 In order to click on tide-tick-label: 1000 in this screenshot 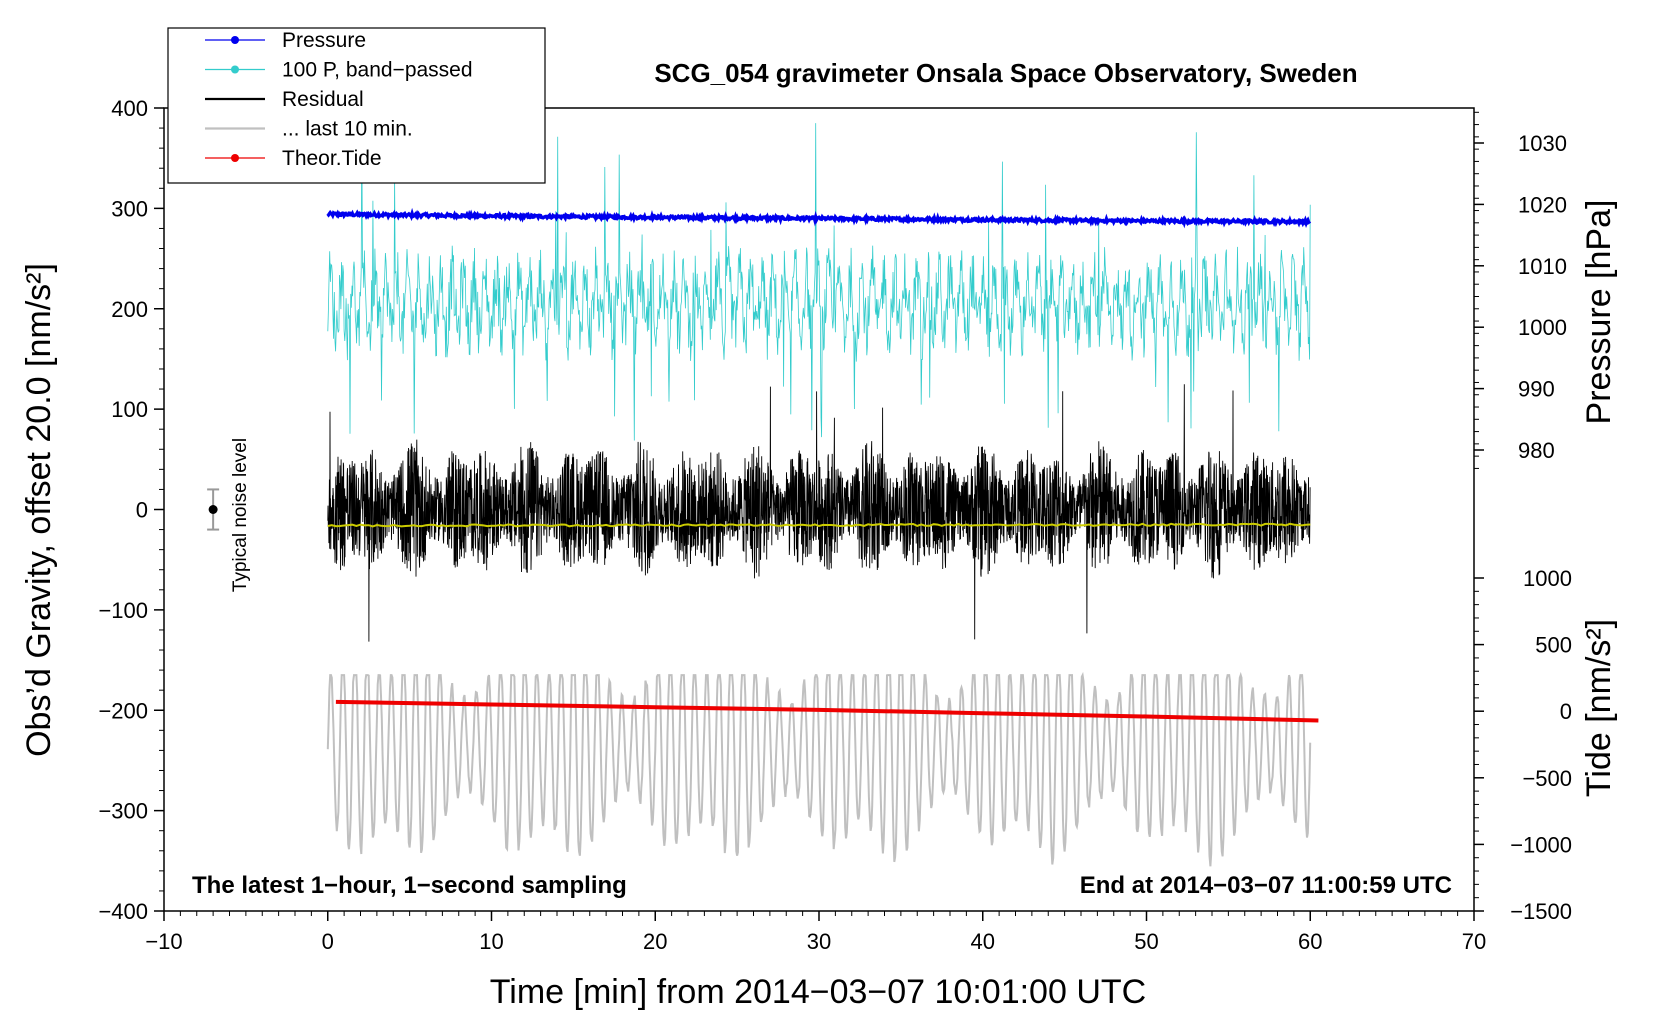, I will do `click(1547, 578)`.